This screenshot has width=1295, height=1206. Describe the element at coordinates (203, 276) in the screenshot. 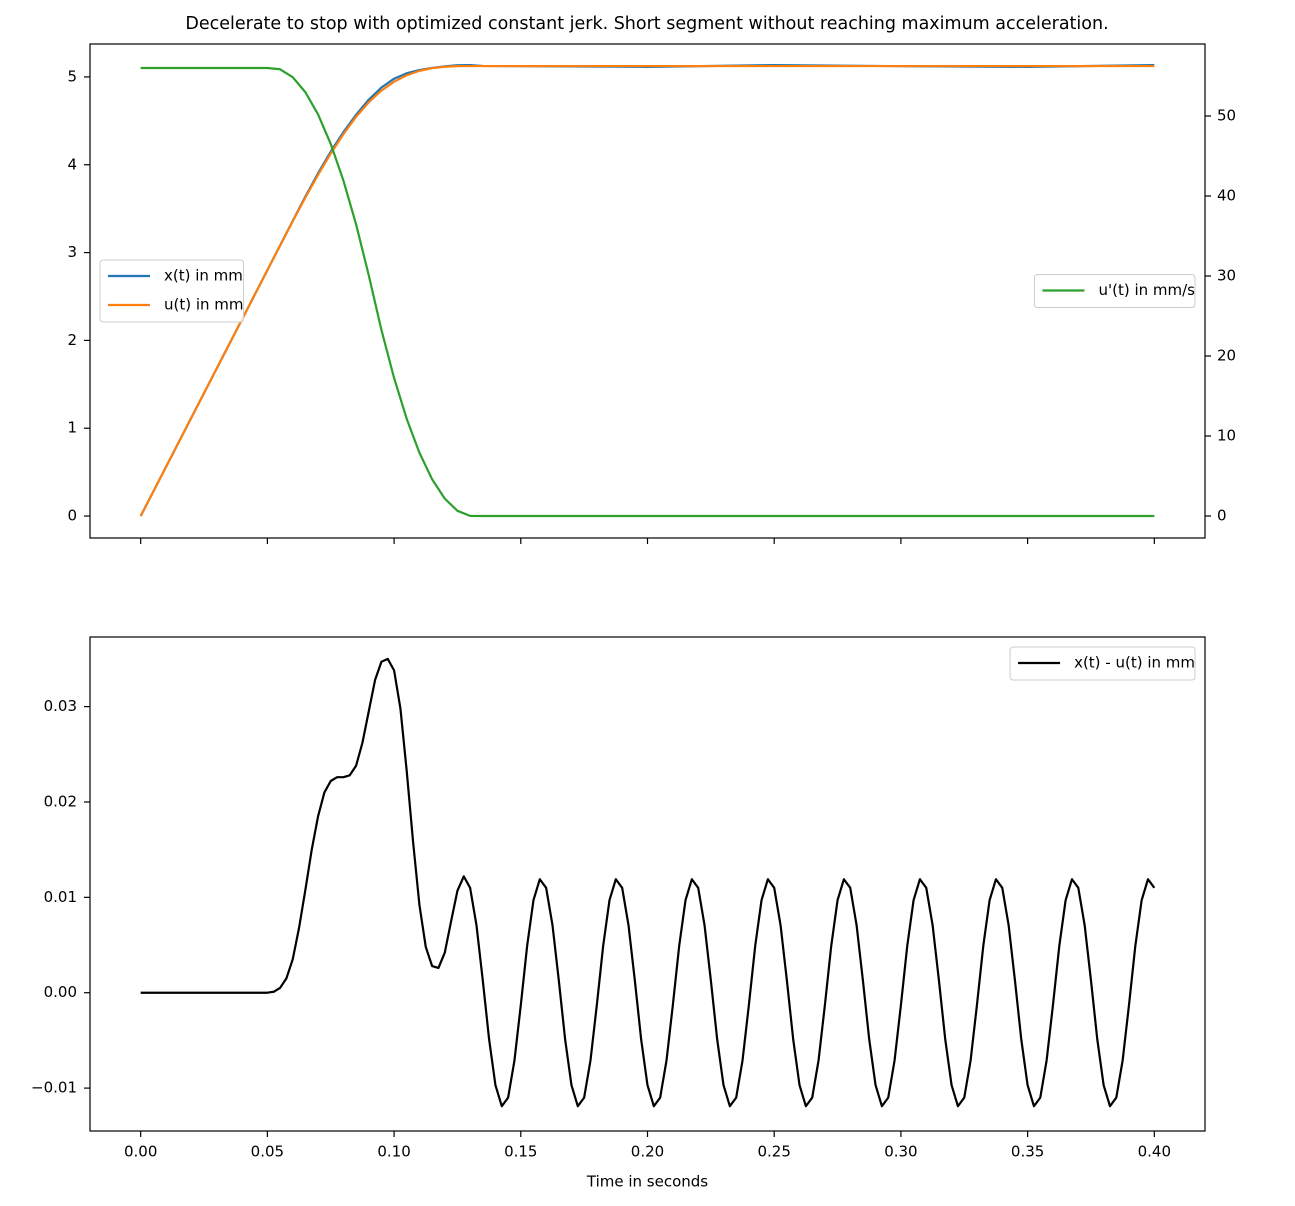

I see `legend-label: x(t) in mm` at that location.